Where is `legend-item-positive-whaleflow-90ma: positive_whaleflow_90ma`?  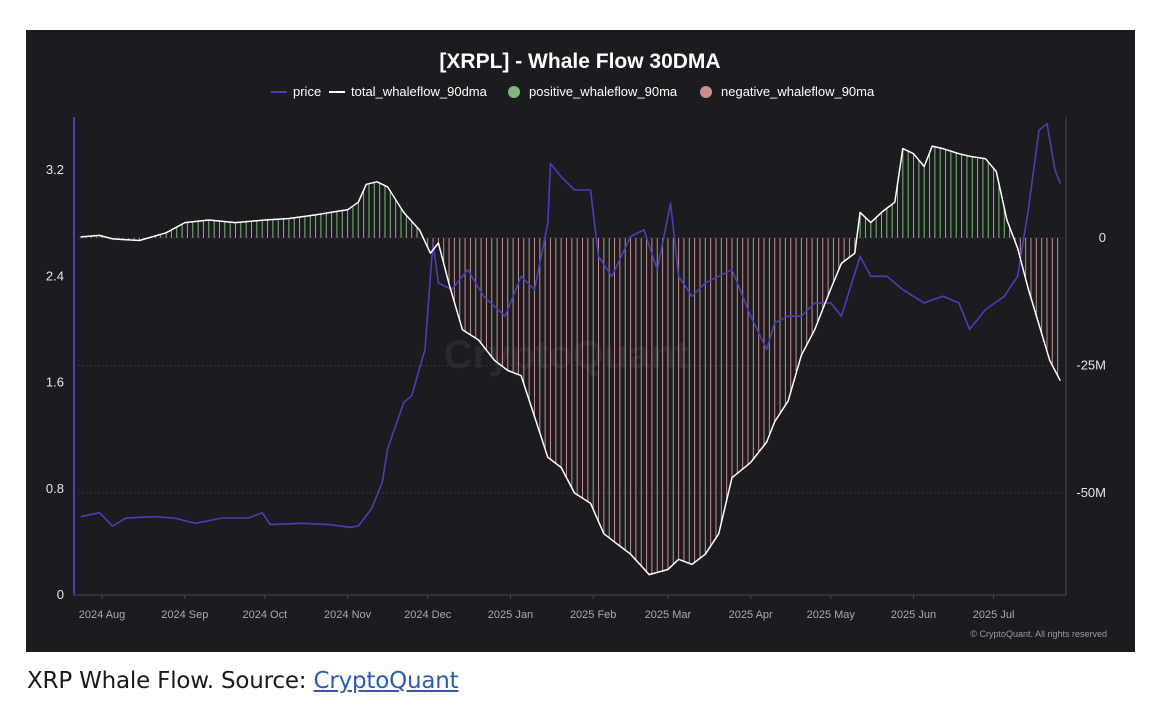 legend-item-positive-whaleflow-90ma: positive_whaleflow_90ma is located at coordinates (593, 91).